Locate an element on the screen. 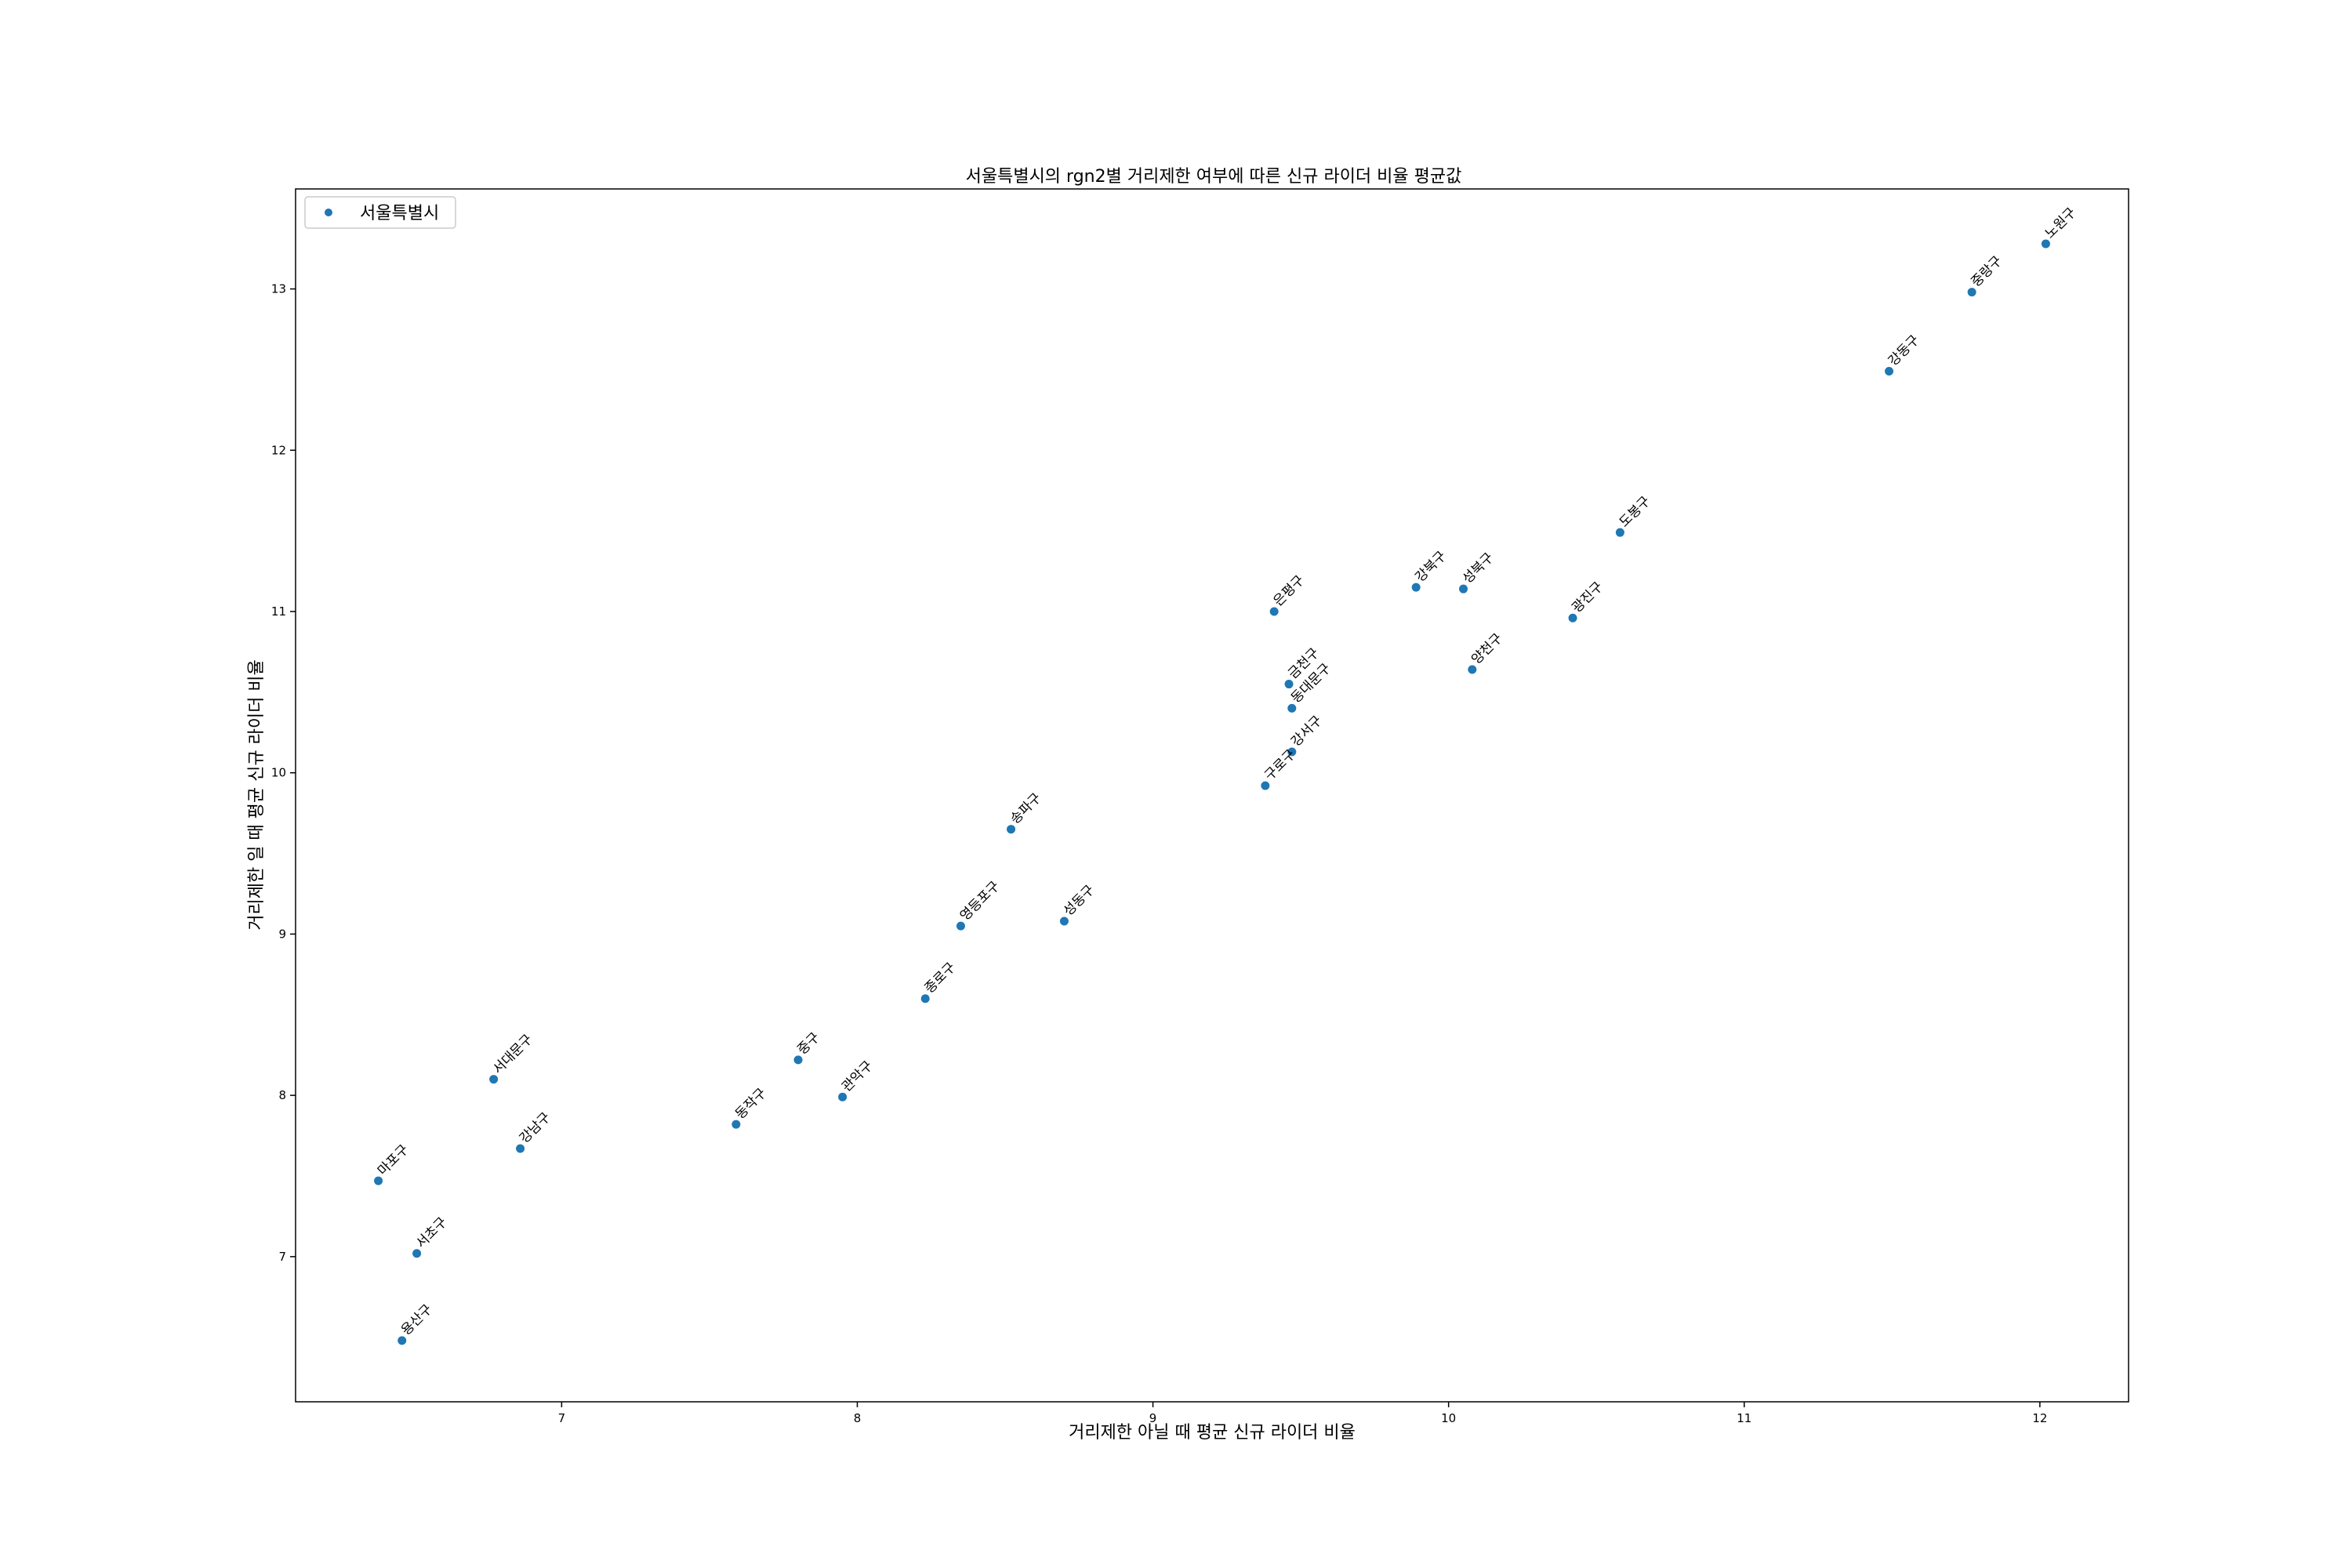  point-label: 중구 is located at coordinates (808, 1043).